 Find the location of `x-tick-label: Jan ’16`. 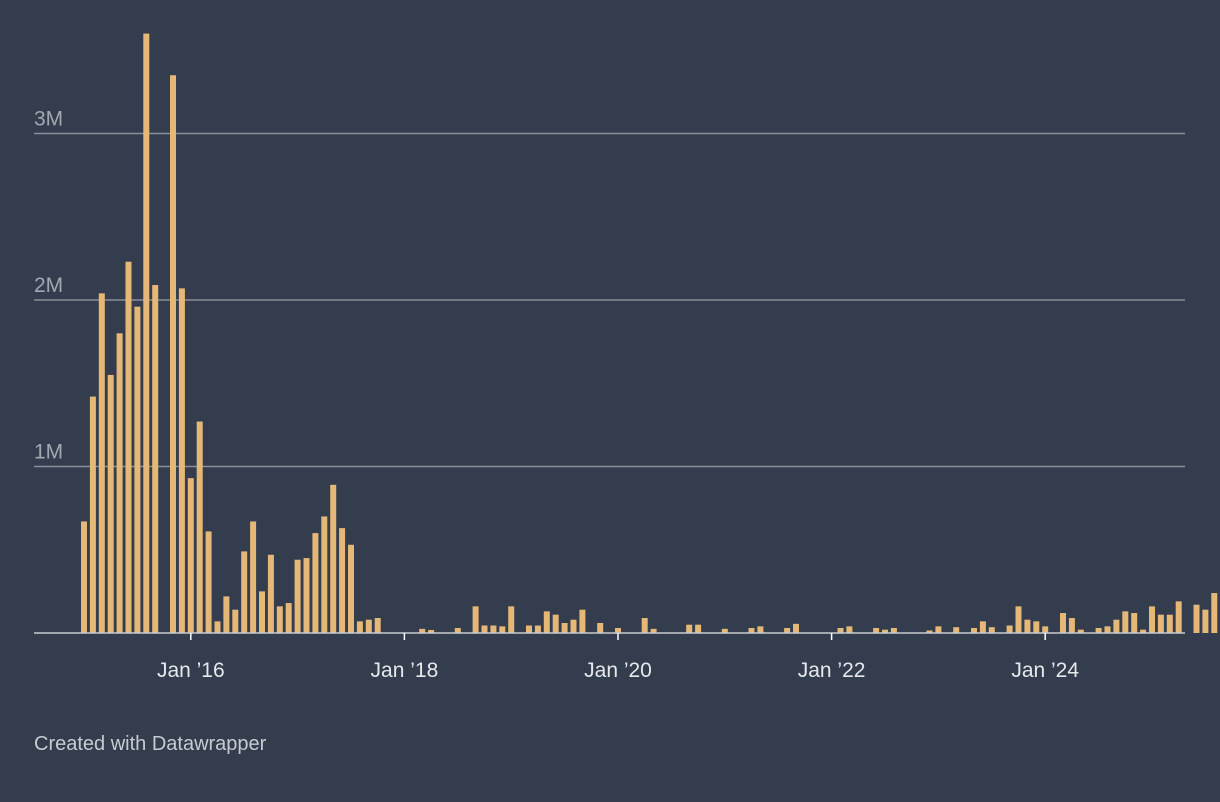

x-tick-label: Jan ’16 is located at coordinates (191, 670).